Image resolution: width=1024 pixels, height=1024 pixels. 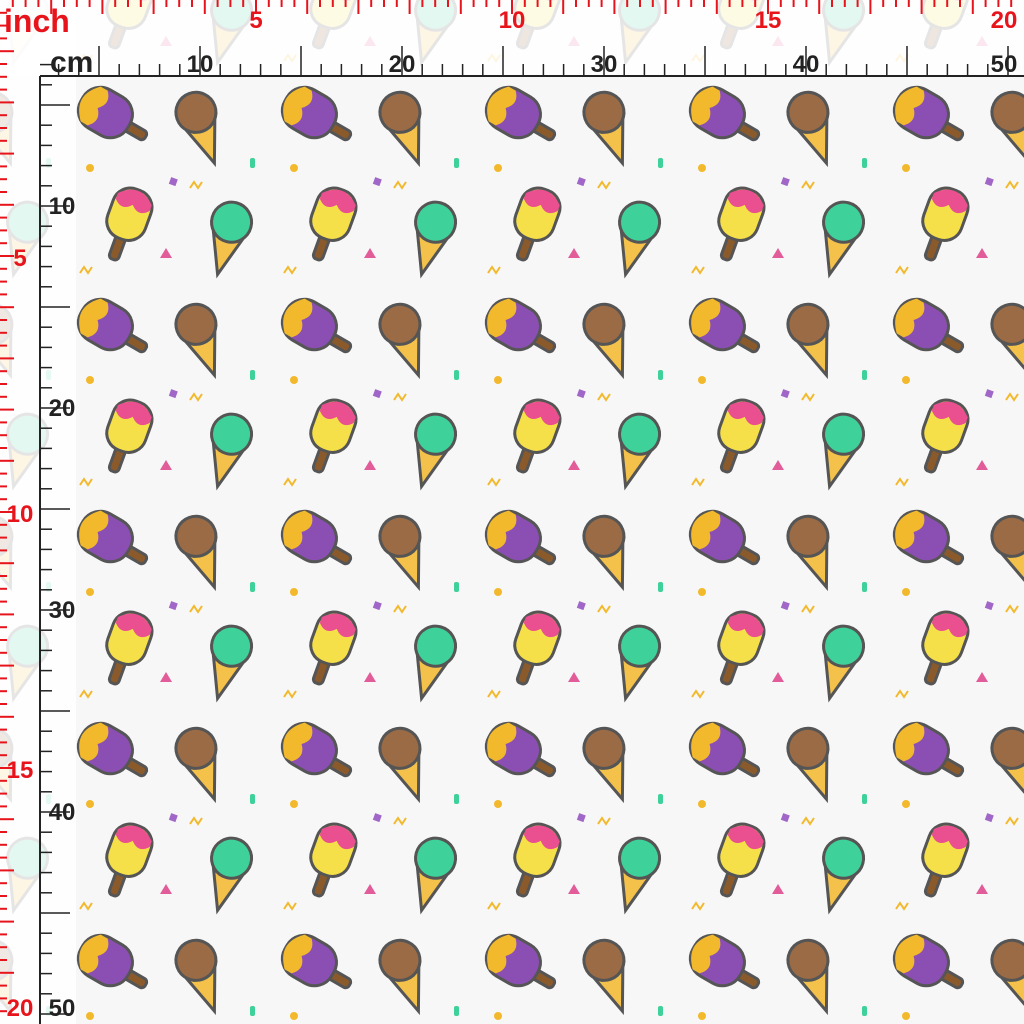 I want to click on inch-number: 15, so click(x=768, y=20).